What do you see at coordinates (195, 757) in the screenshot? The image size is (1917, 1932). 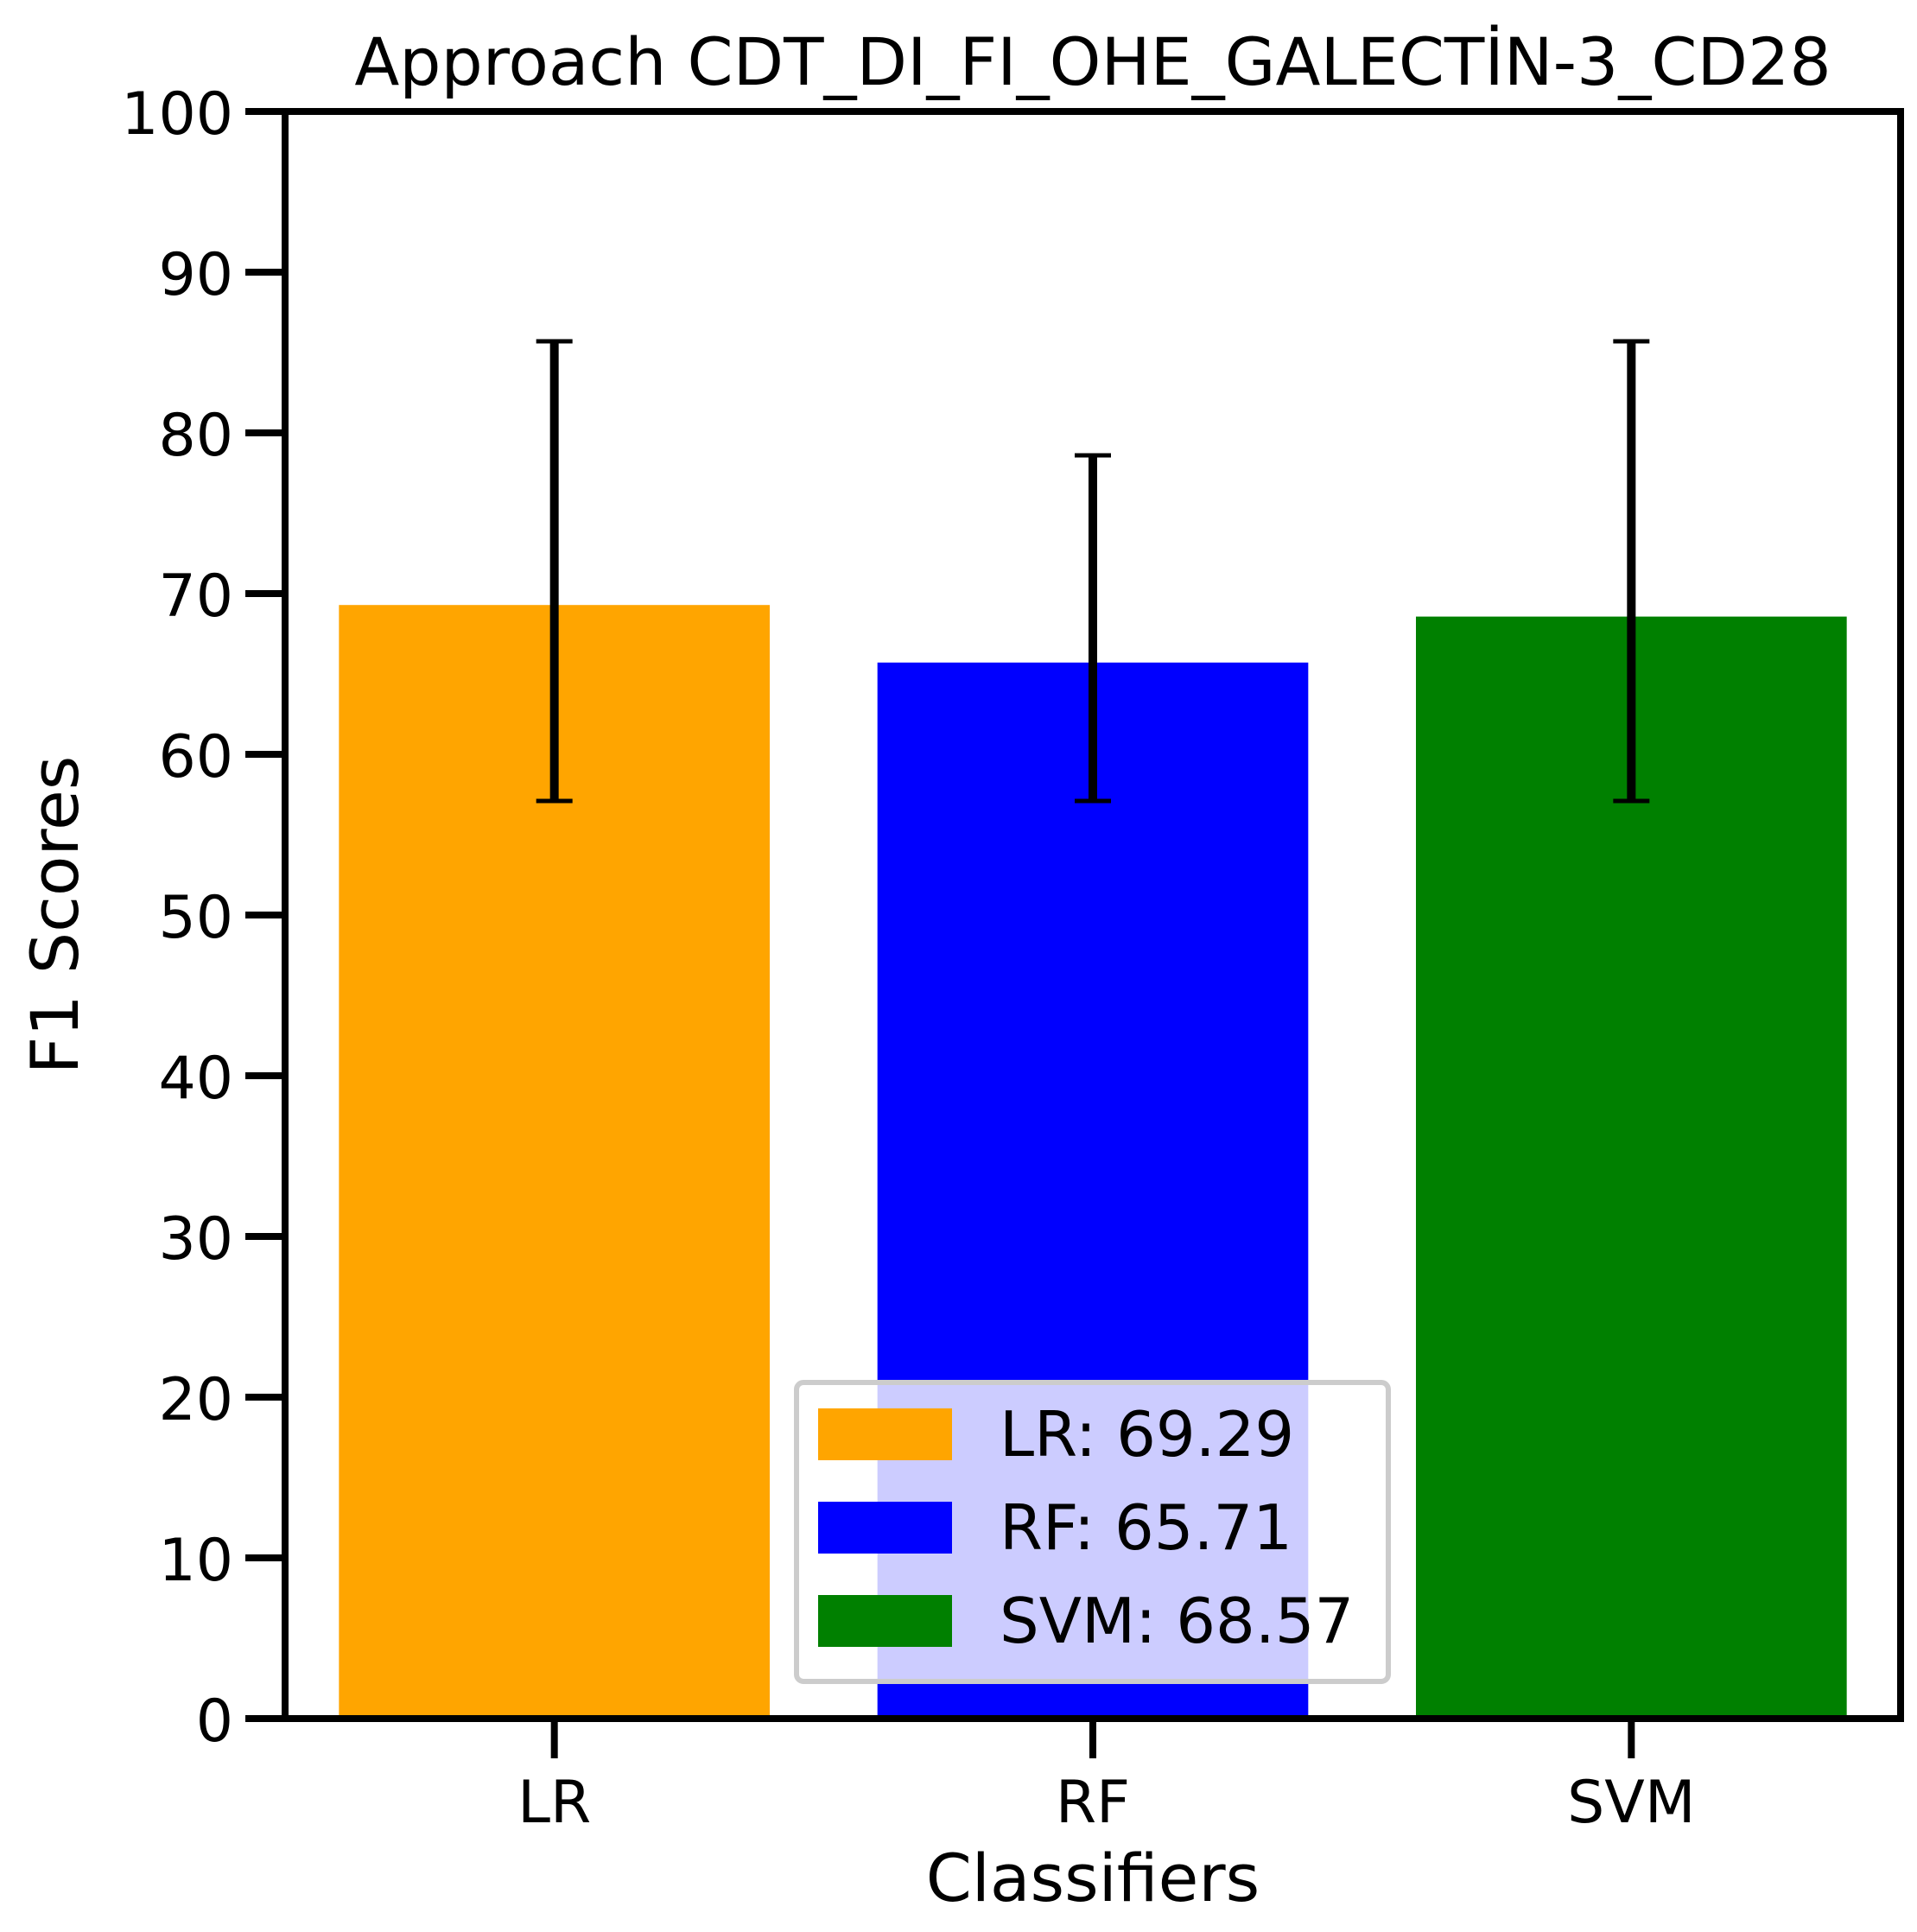 I see `y-tick-label: 60` at bounding box center [195, 757].